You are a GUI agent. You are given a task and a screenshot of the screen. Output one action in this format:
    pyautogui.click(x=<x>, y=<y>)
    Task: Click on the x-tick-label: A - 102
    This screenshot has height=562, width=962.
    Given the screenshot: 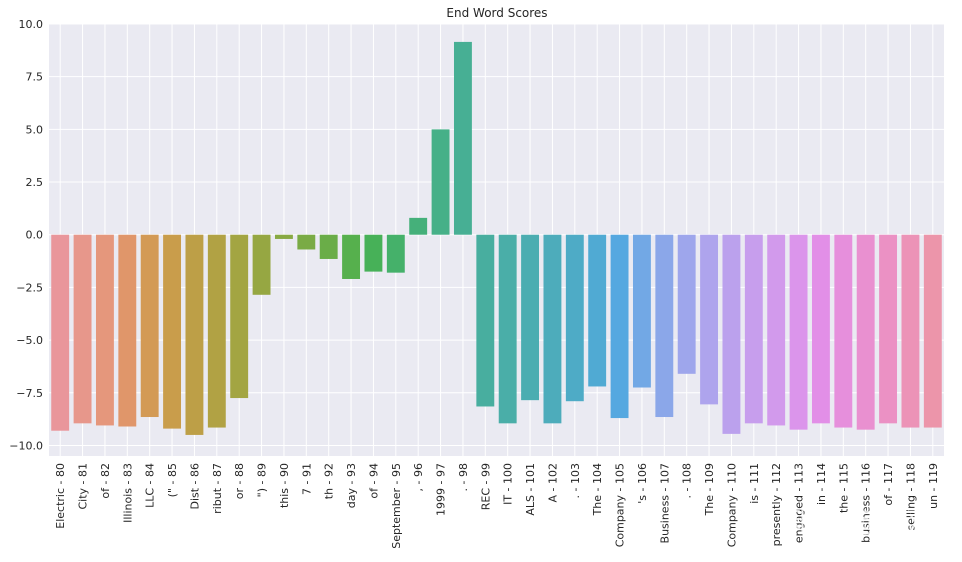 What is the action you would take?
    pyautogui.click(x=552, y=482)
    